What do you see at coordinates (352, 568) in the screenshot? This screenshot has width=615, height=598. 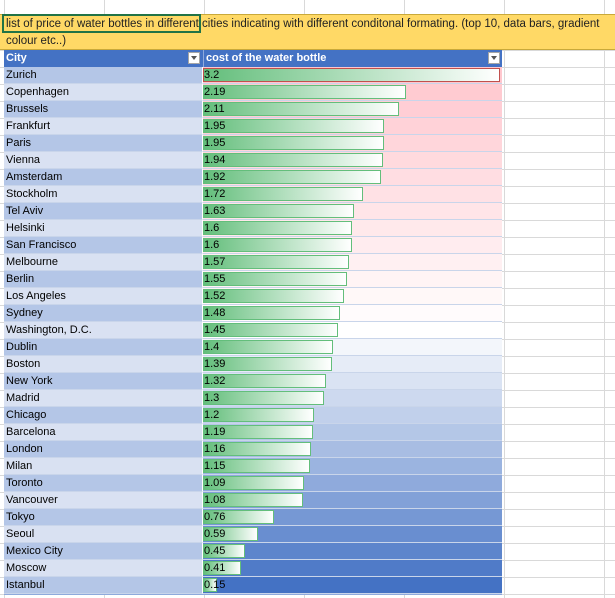 I see `cost-cell: 0.41` at bounding box center [352, 568].